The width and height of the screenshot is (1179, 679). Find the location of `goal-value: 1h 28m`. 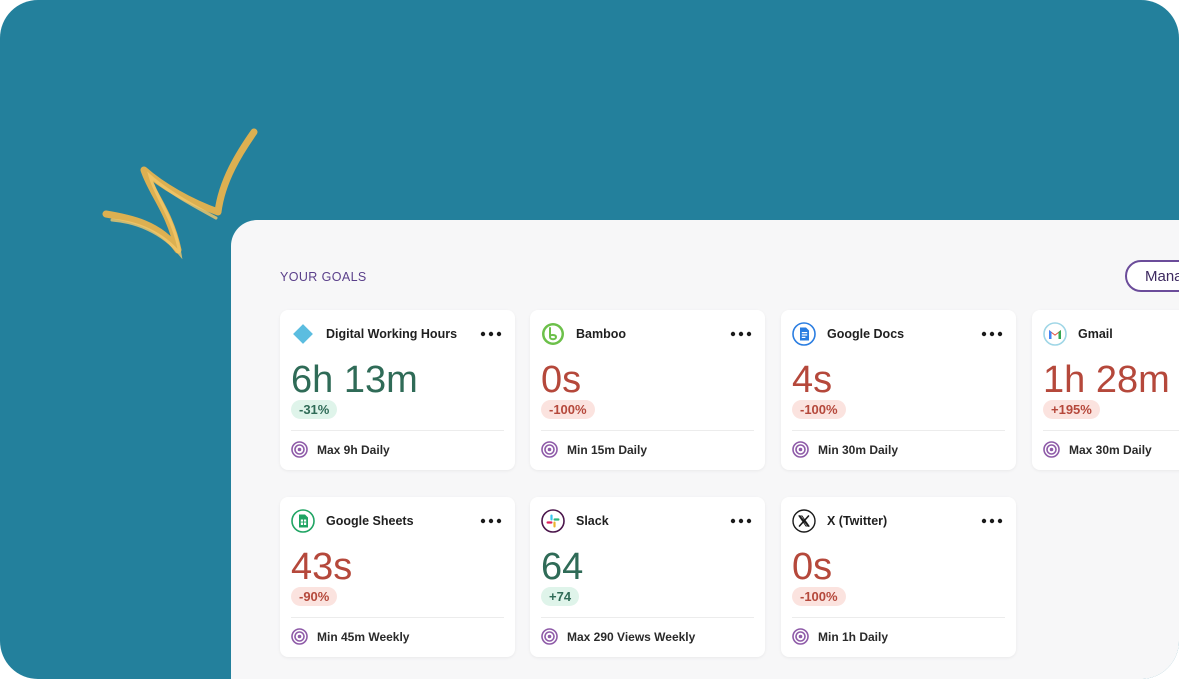

goal-value: 1h 28m is located at coordinates (1106, 380).